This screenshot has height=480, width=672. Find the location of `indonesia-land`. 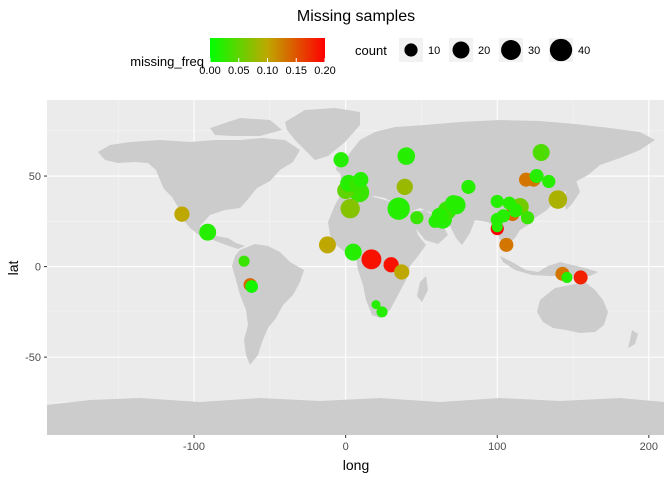

indonesia-land is located at coordinates (549, 266).